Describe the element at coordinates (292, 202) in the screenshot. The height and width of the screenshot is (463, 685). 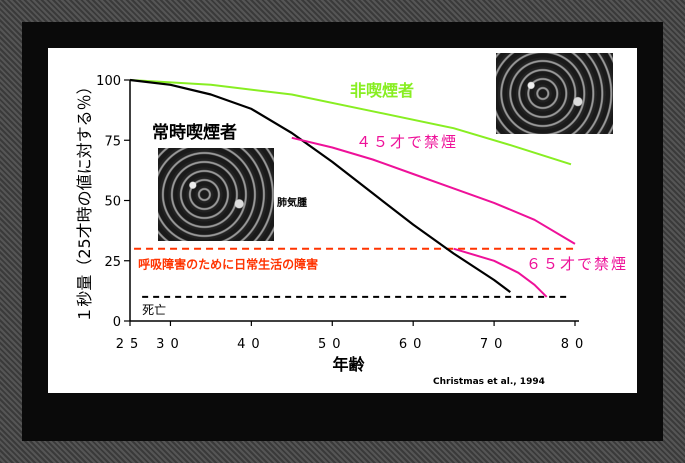
I see `emphysema-label: 肺気腫` at that location.